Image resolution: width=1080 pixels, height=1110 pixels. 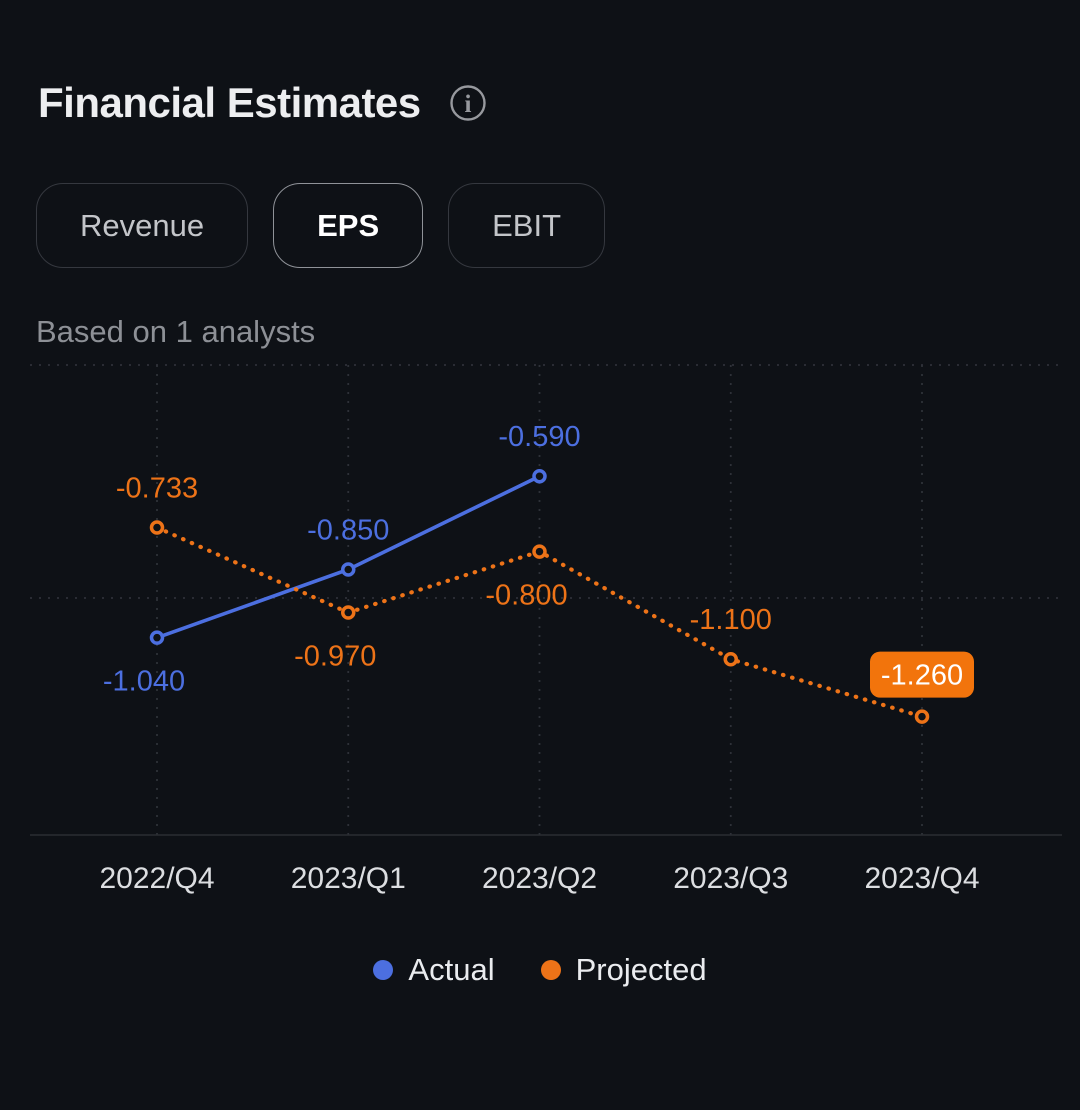 What do you see at coordinates (176, 331) in the screenshot?
I see `analysts-note: Based on 1 analysts` at bounding box center [176, 331].